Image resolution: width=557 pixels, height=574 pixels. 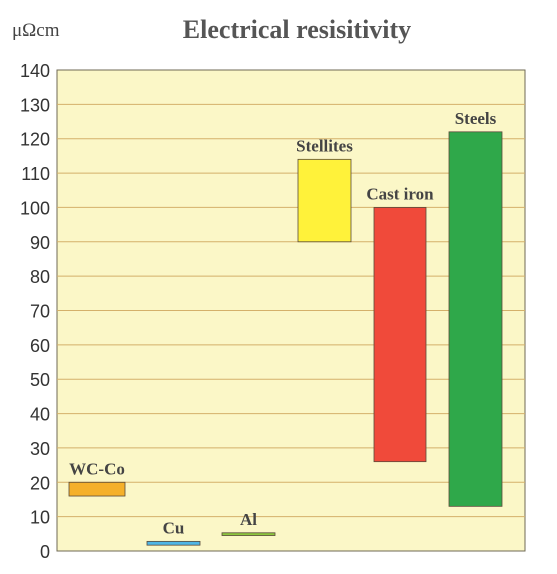 I want to click on y-axis-unit-label: μΩcm, so click(x=36, y=30).